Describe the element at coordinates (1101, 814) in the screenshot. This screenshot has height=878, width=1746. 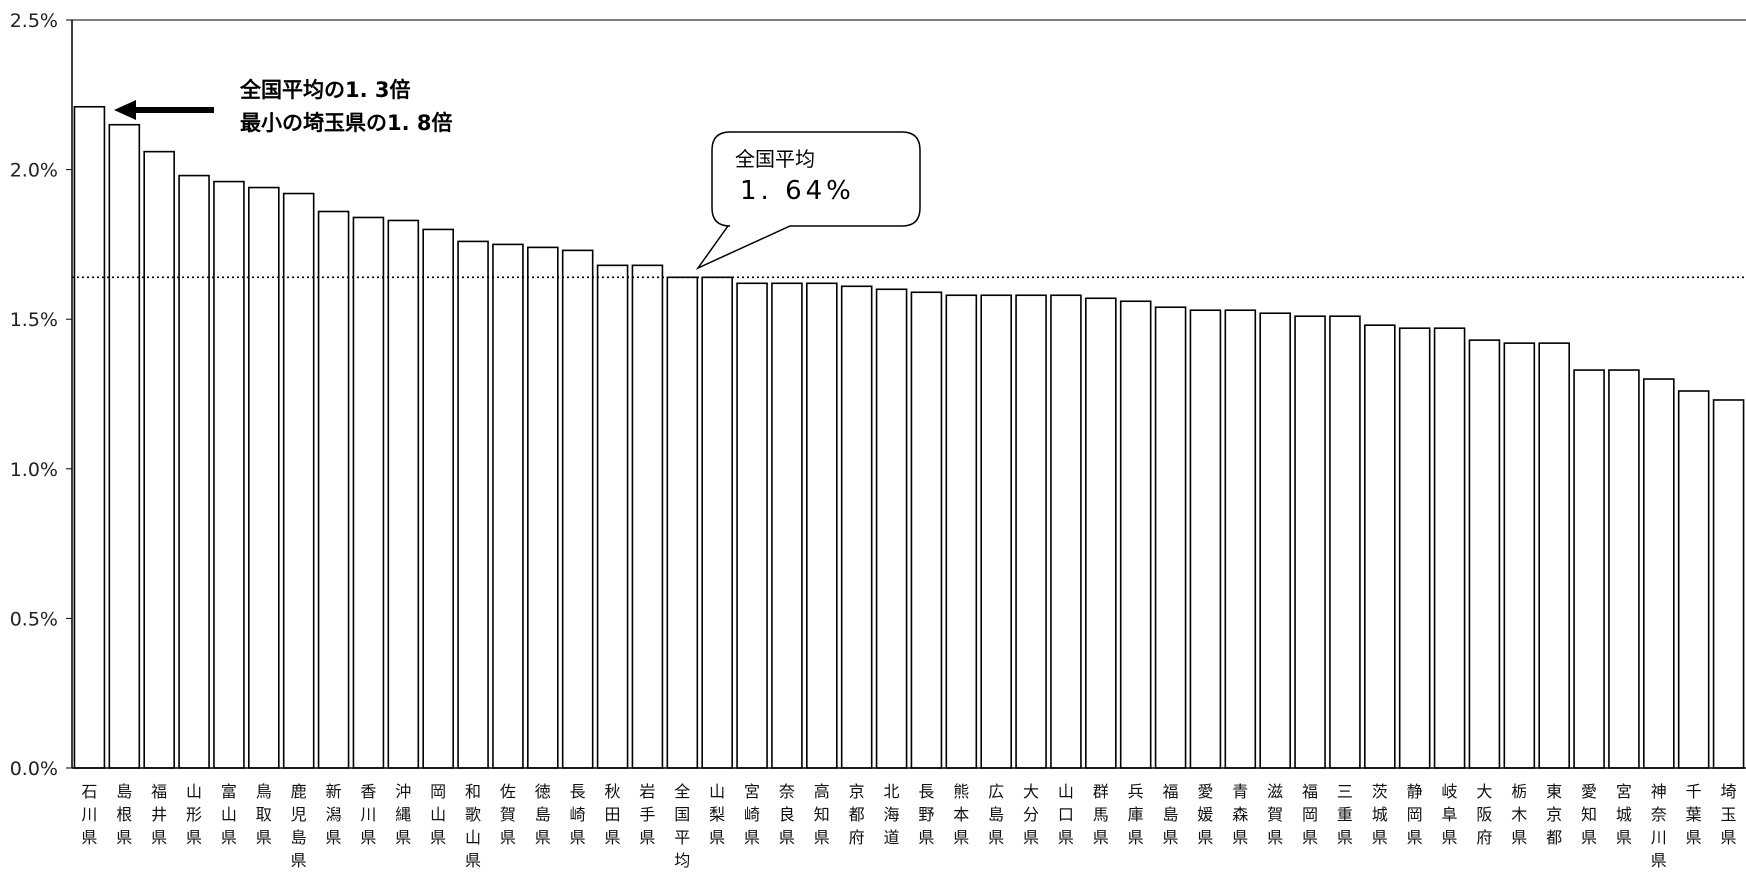
I see `x-tick-label: 群馬県` at that location.